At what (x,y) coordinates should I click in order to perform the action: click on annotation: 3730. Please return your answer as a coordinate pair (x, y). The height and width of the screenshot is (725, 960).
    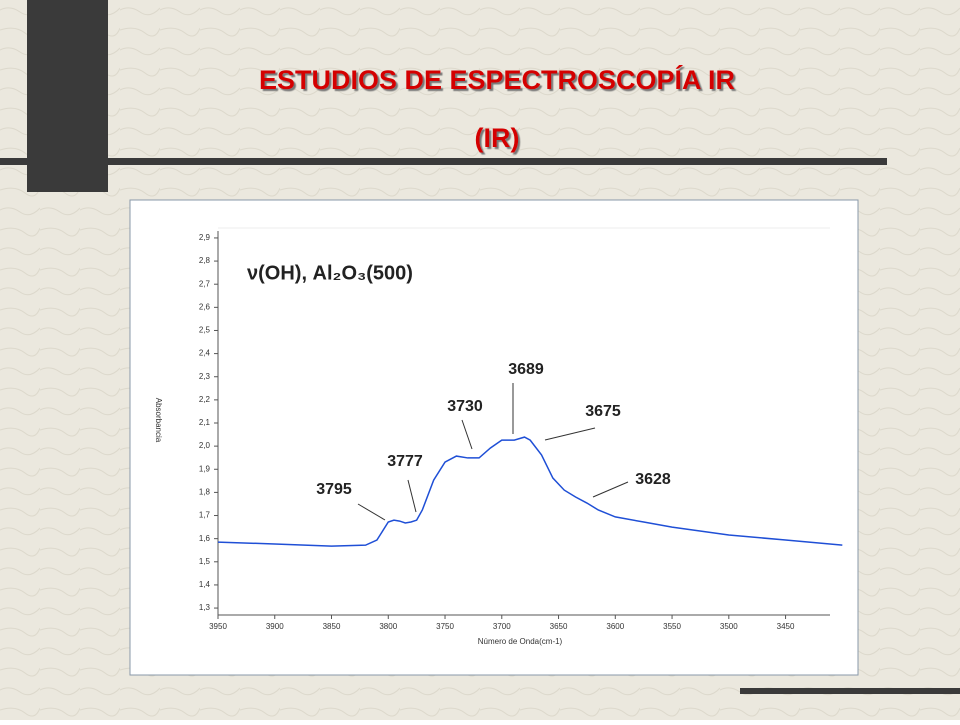
    Looking at the image, I should click on (465, 406).